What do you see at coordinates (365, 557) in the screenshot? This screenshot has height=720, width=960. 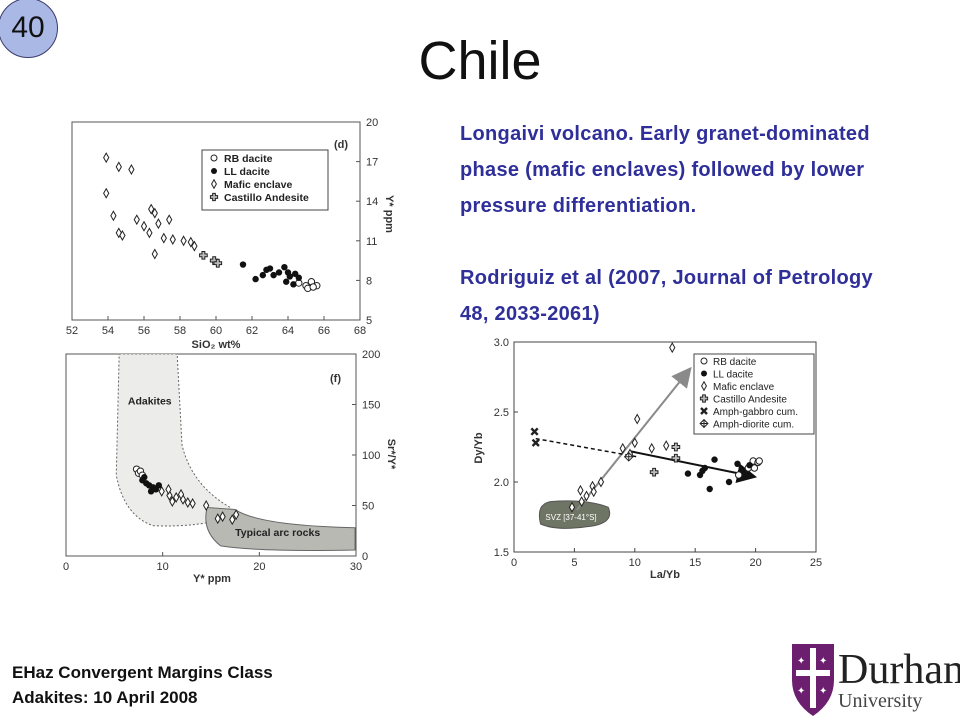 I see `y-tick-label: 0` at bounding box center [365, 557].